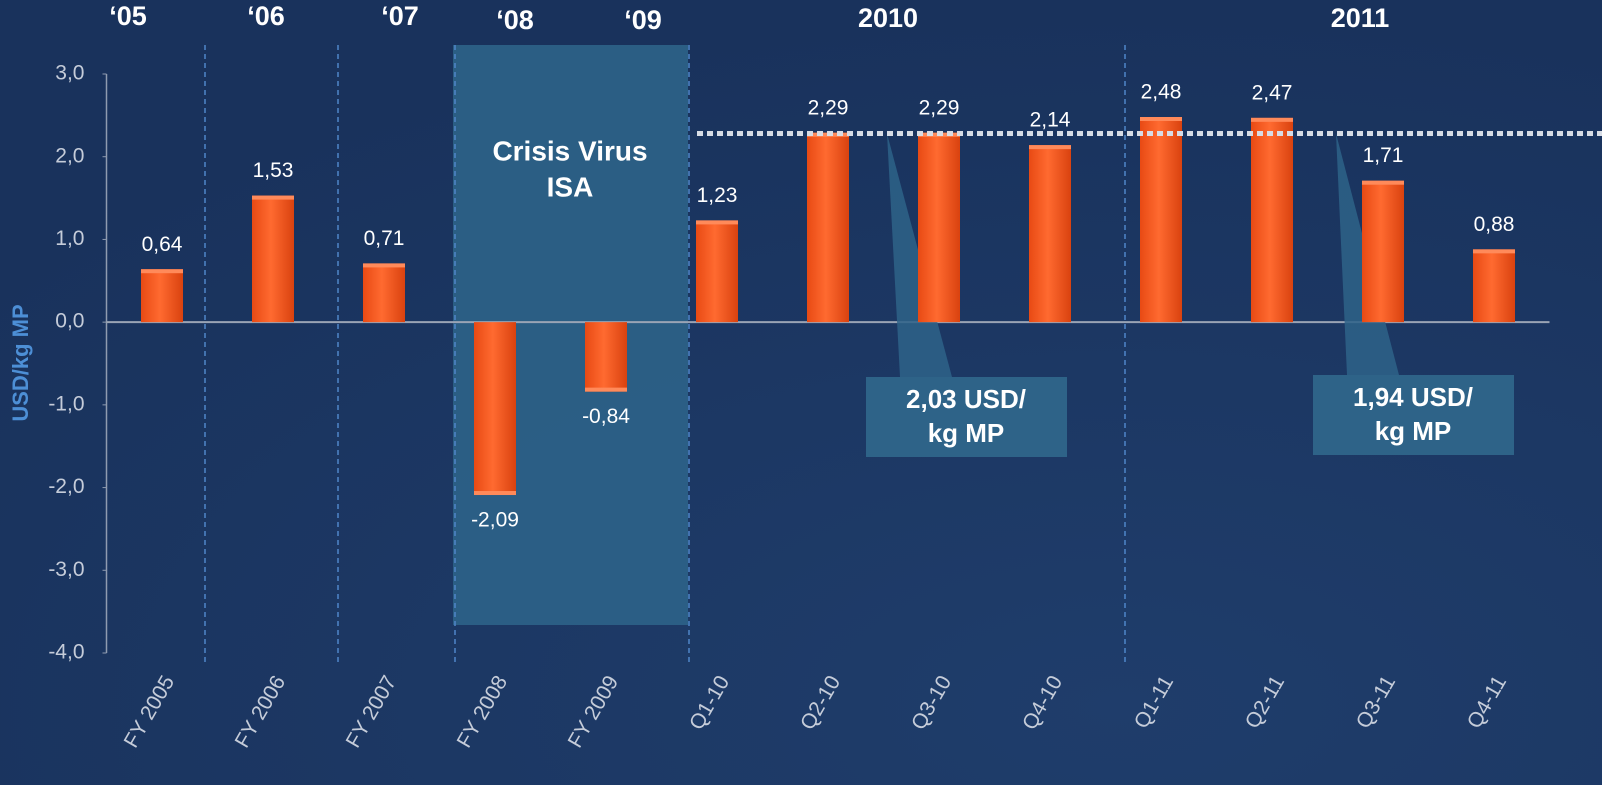 This screenshot has height=785, width=1602. I want to click on value-label: 0,88, so click(1494, 224).